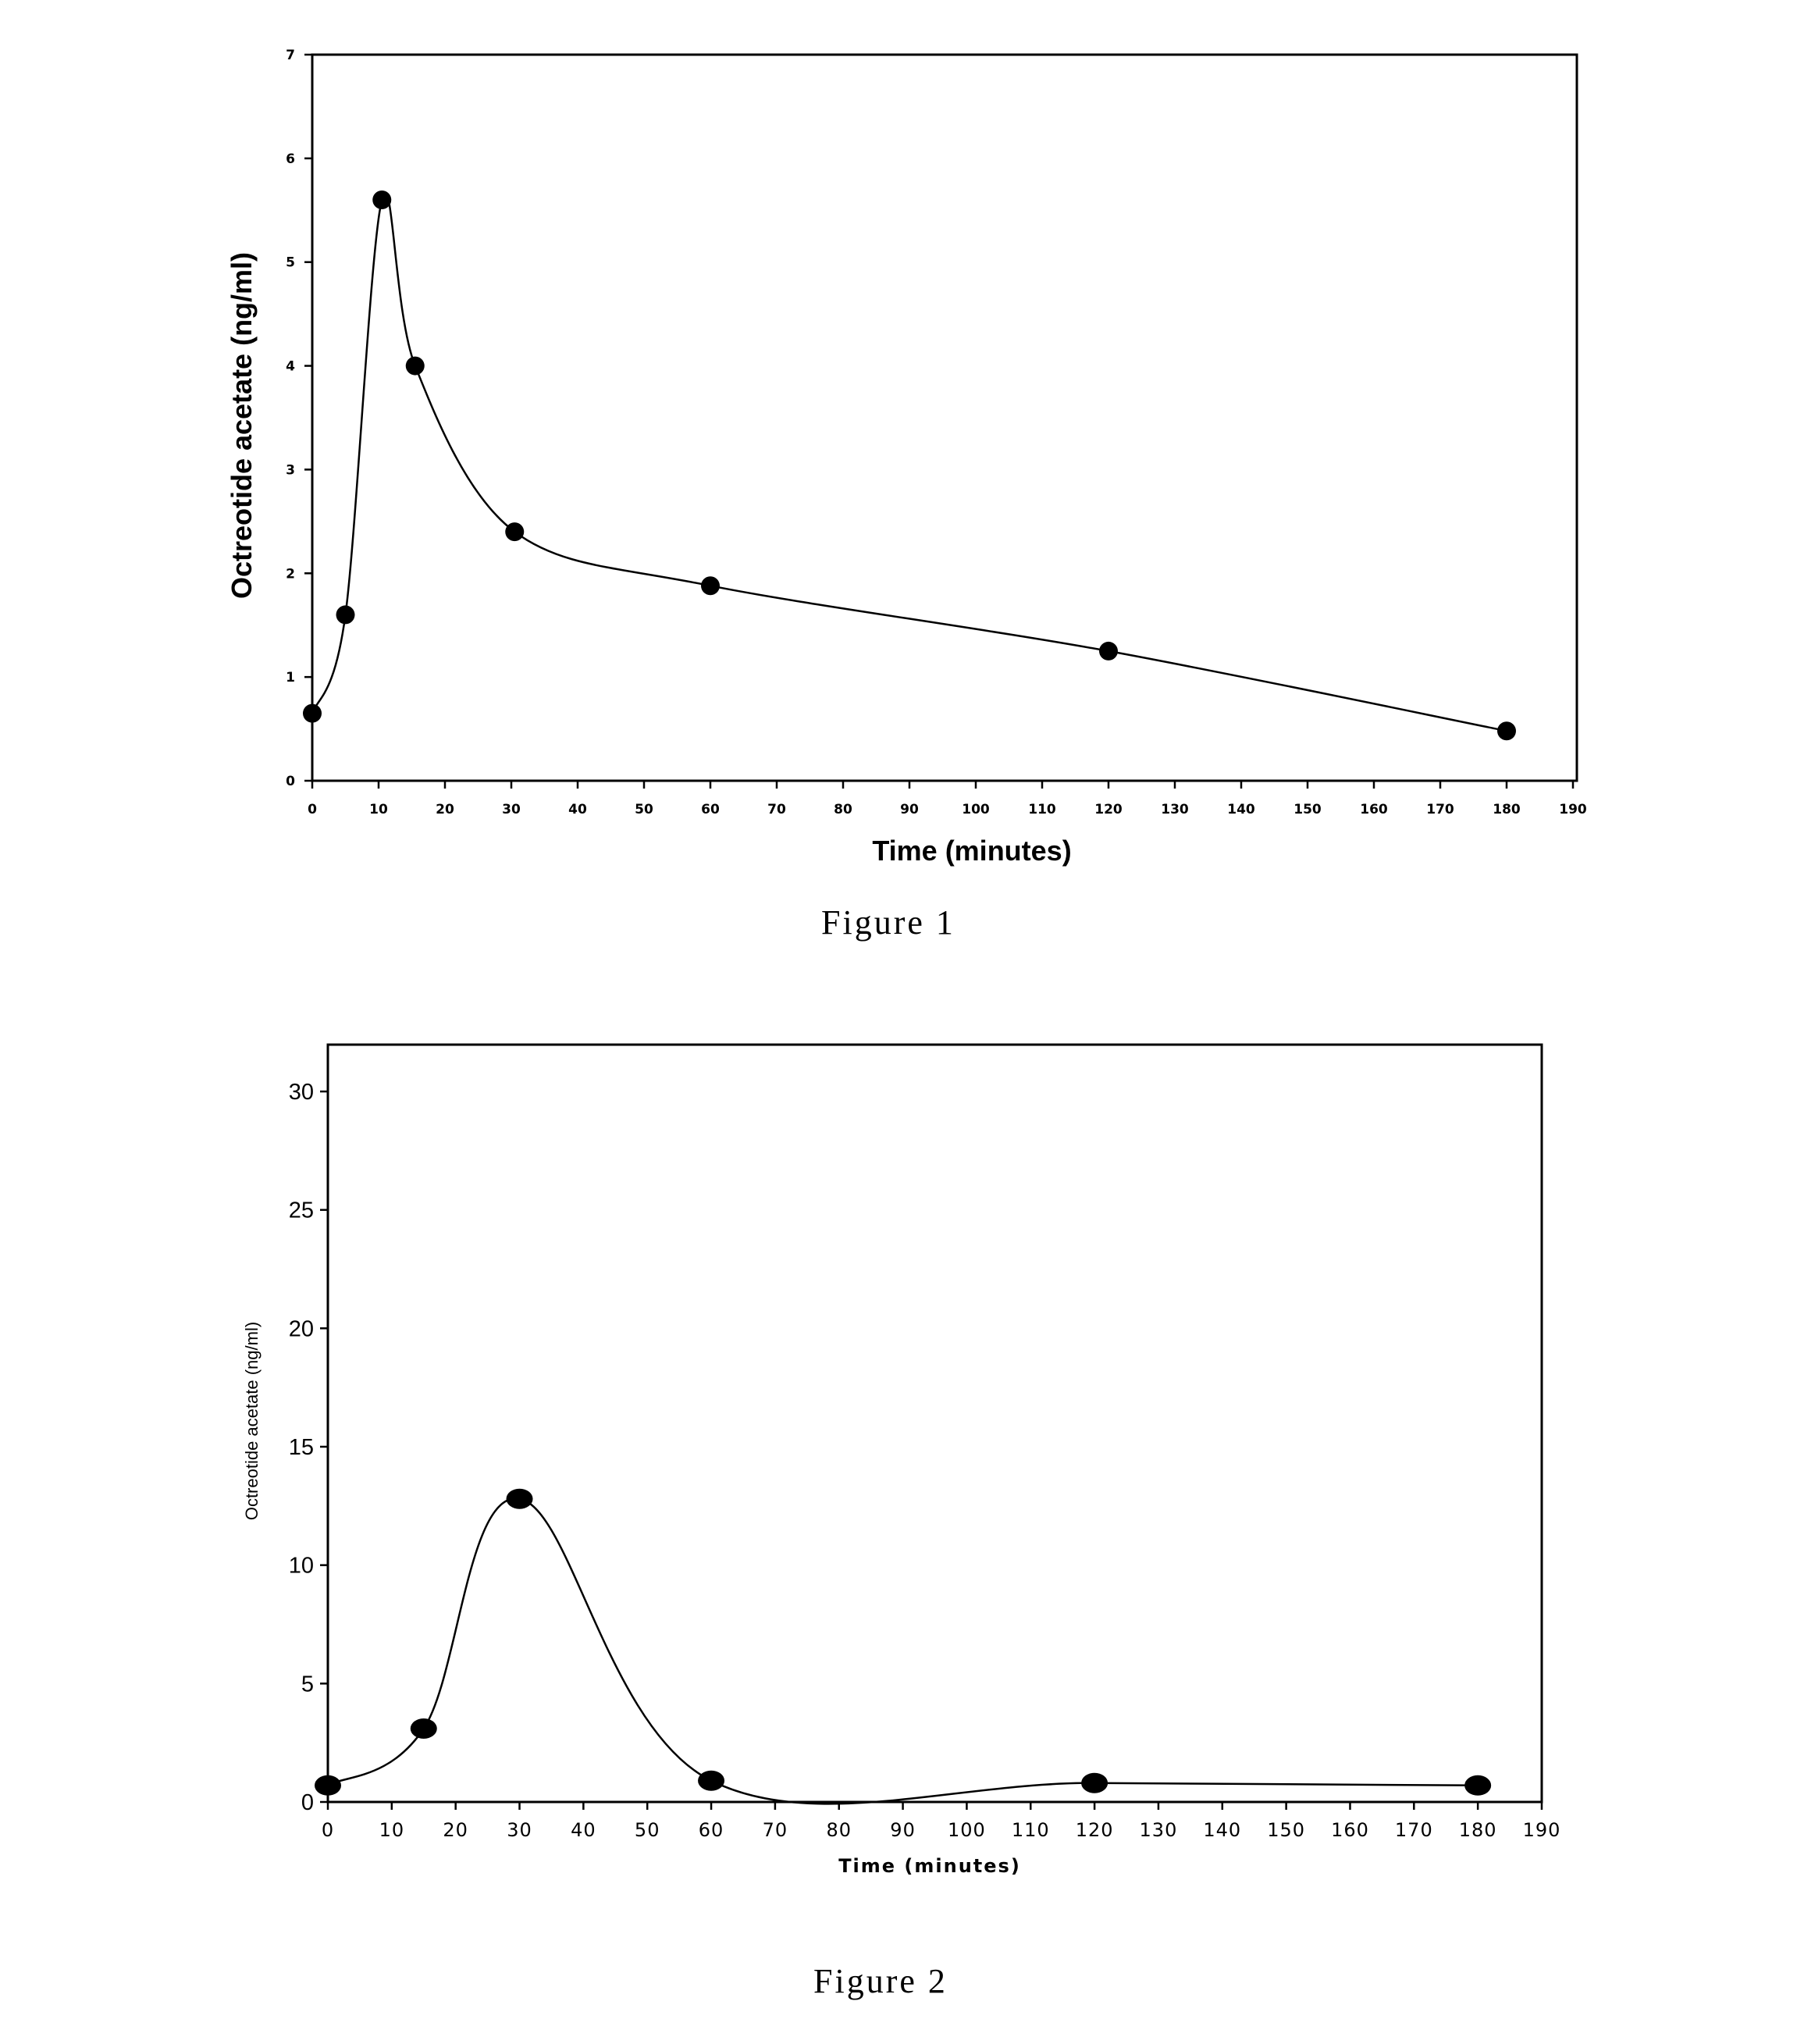 The width and height of the screenshot is (1797, 2044). What do you see at coordinates (290, 367) in the screenshot?
I see `c1-y-tick-label-4: 4` at bounding box center [290, 367].